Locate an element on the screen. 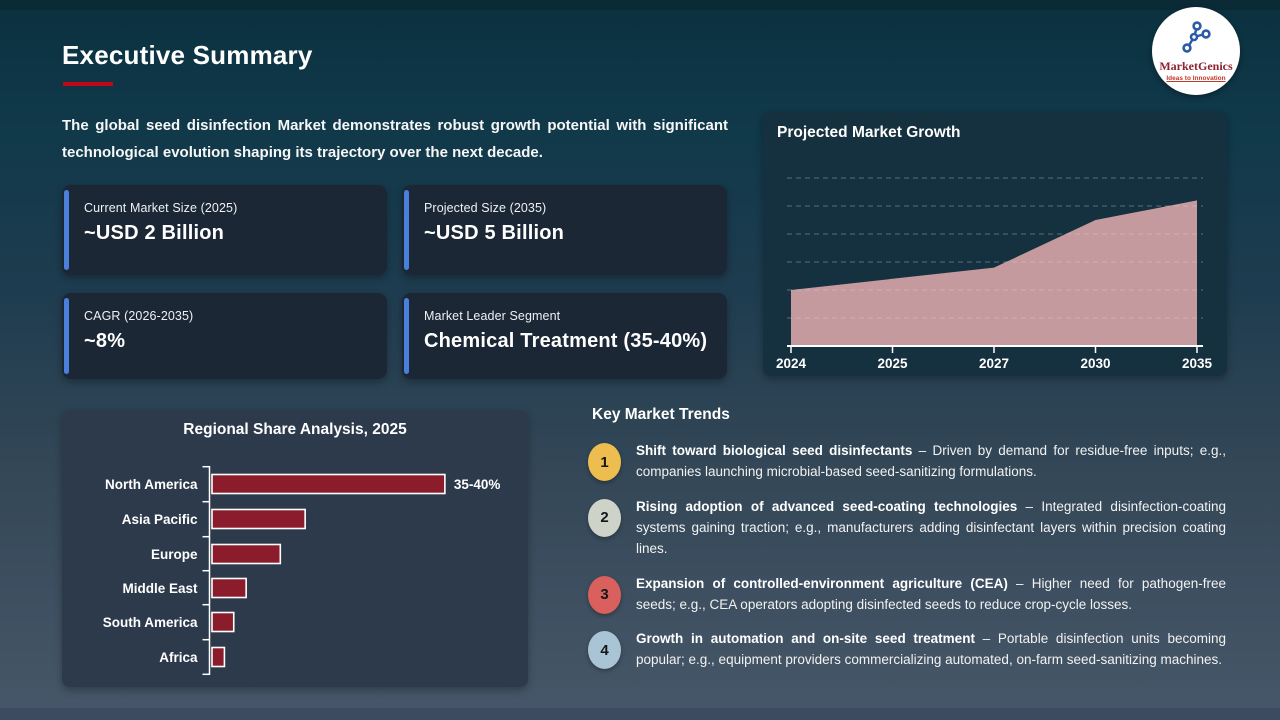  stat-card-projected-size: Projected Size (2035) ~USD 5 Billion is located at coordinates (564, 230).